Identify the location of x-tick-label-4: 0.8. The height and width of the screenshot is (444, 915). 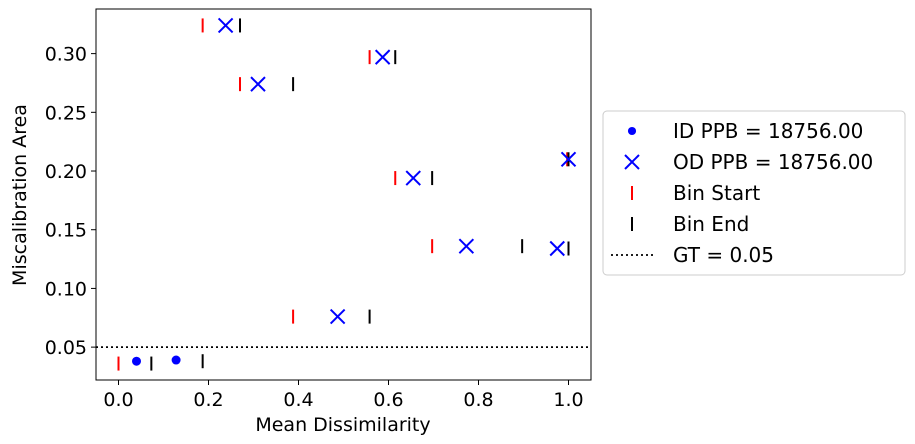
(478, 400).